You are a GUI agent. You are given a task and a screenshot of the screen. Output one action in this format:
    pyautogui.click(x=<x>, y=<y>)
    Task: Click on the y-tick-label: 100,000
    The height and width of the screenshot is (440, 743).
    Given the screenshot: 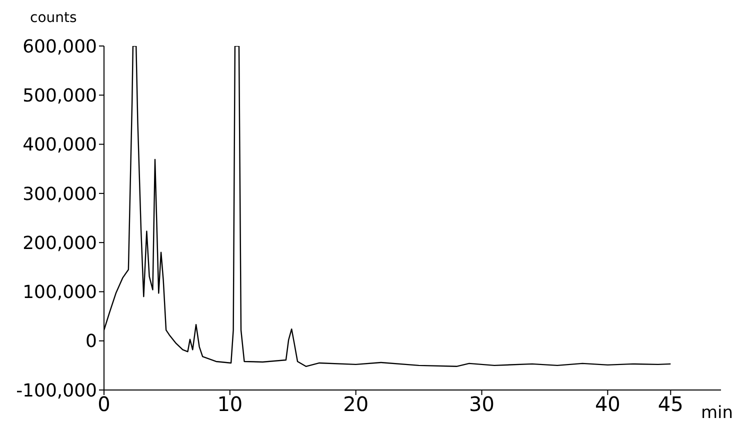 What is the action you would take?
    pyautogui.click(x=59, y=293)
    